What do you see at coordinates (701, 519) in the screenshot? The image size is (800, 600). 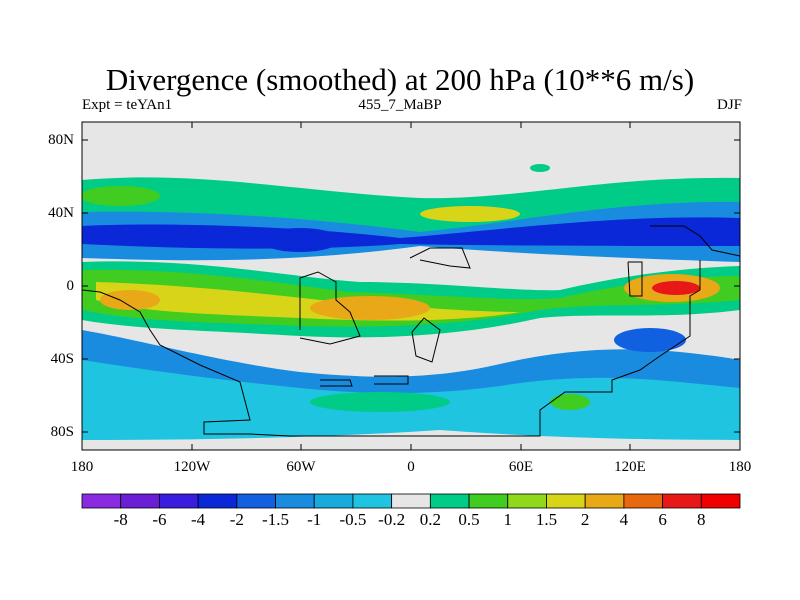 I see `colorbar-label: 8` at bounding box center [701, 519].